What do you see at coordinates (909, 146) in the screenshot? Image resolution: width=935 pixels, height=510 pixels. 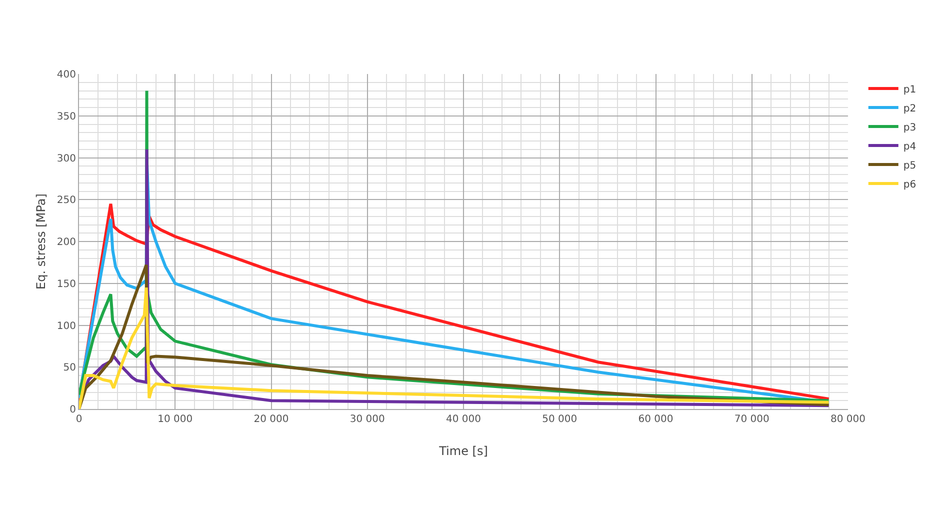 I see `legend-label: p4` at bounding box center [909, 146].